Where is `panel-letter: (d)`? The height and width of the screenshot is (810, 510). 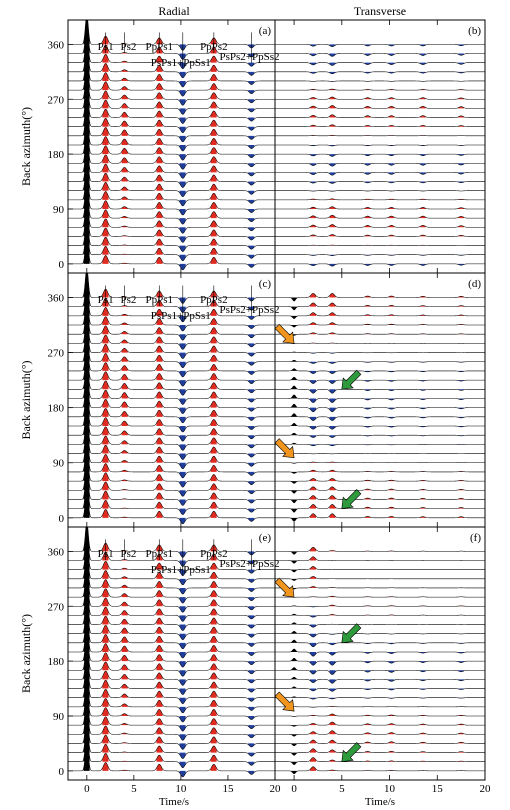 panel-letter: (d) is located at coordinates (474, 284).